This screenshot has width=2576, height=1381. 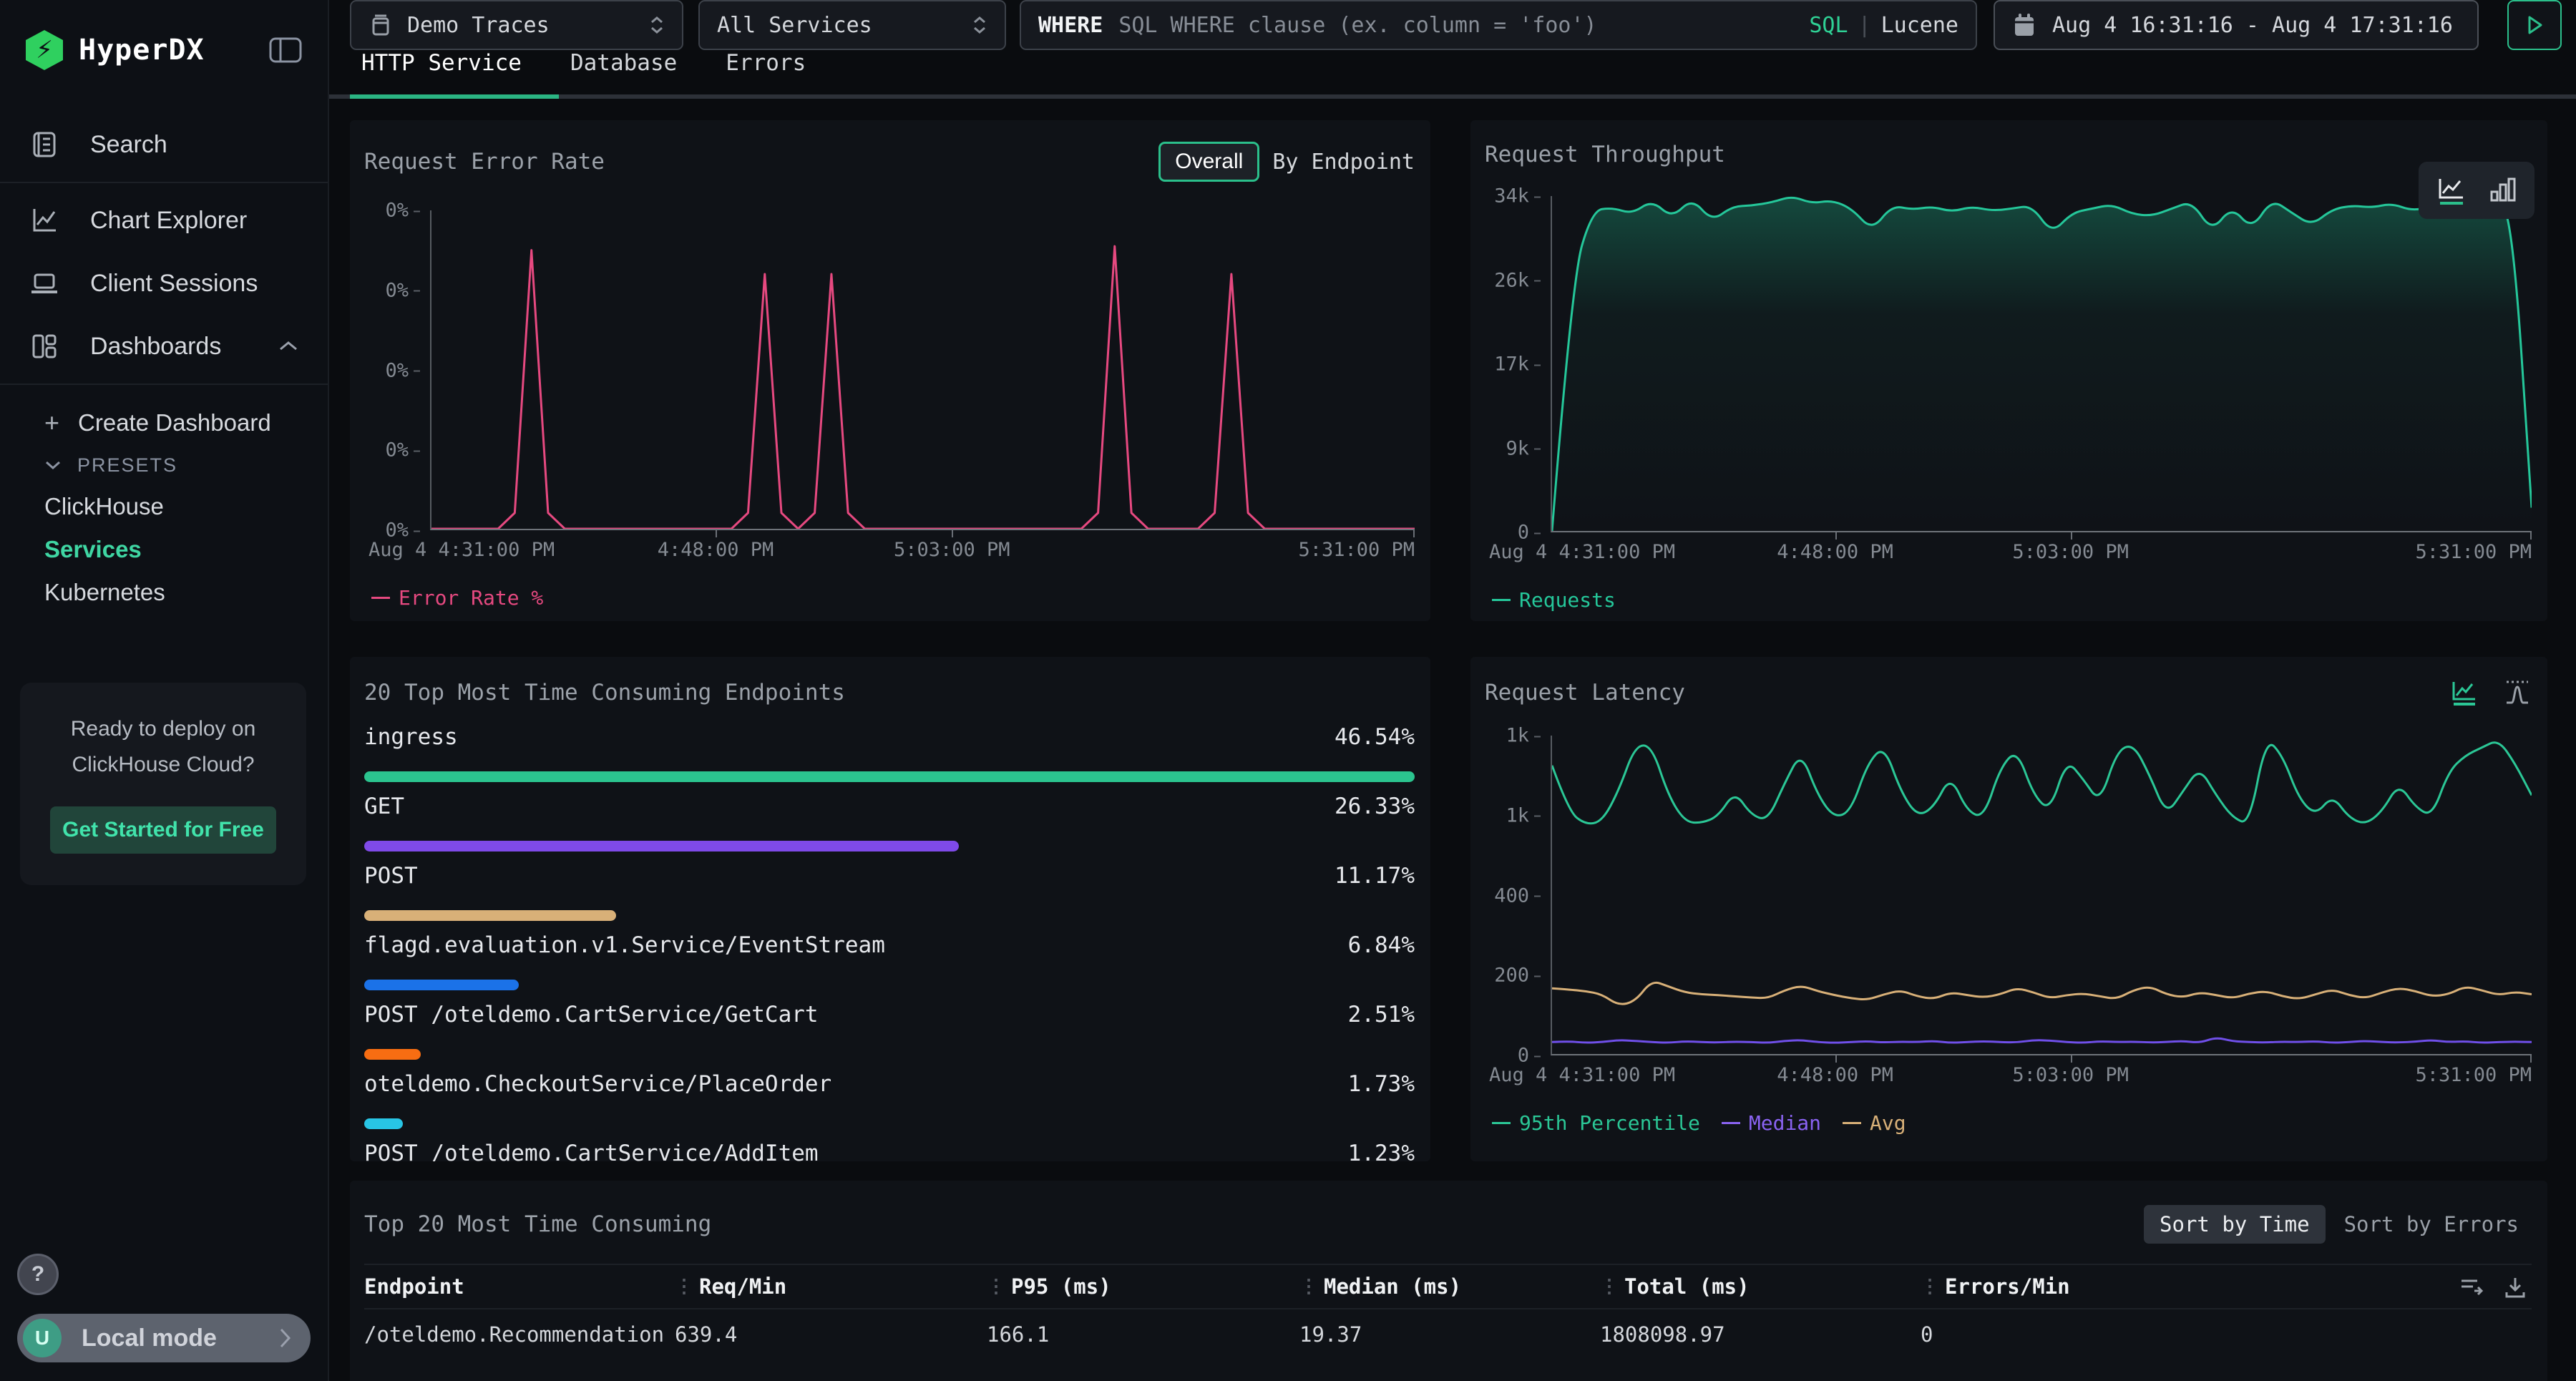 I want to click on account-menu: U Local mode, so click(x=164, y=1338).